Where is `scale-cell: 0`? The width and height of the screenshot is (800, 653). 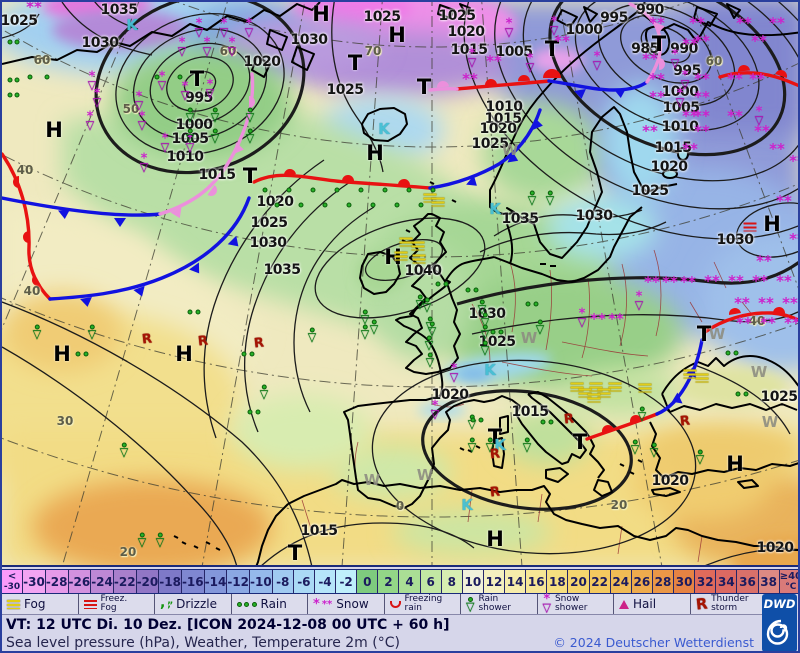 scale-cell: 0 is located at coordinates (367, 581).